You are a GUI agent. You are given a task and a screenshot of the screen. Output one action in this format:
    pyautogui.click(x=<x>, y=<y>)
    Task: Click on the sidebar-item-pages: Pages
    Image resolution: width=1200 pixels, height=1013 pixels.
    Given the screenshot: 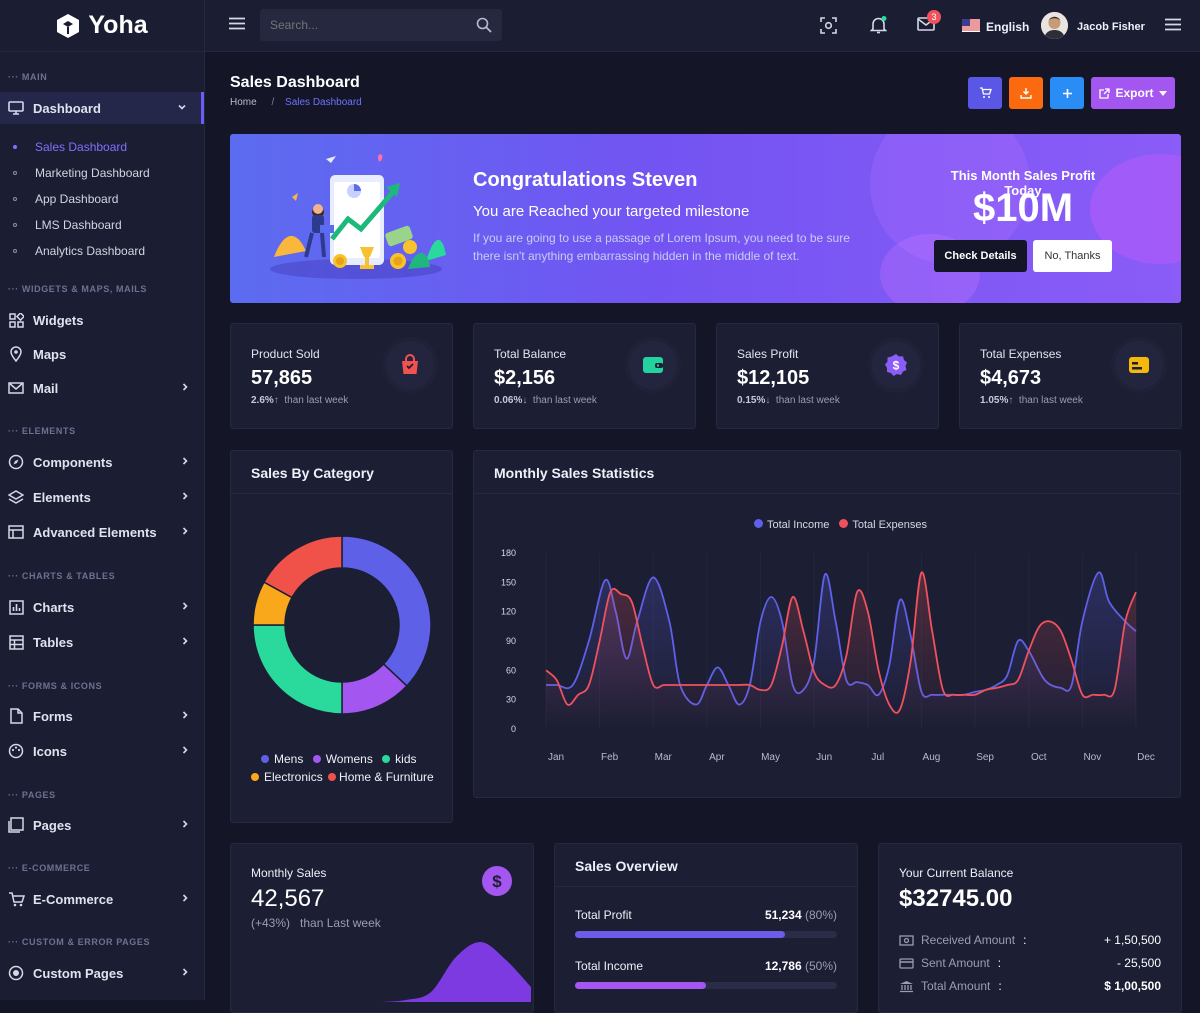 What is the action you would take?
    pyautogui.click(x=102, y=825)
    